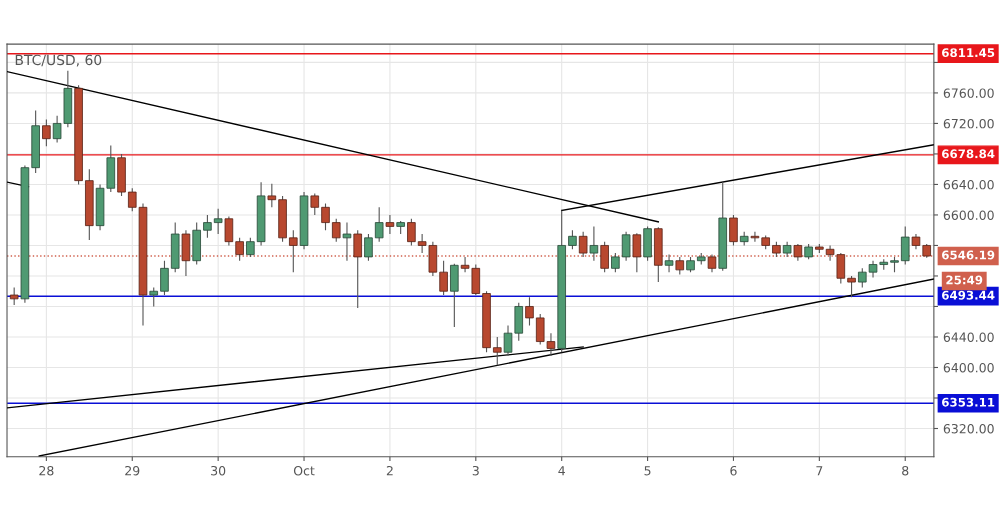 This screenshot has width=1002, height=519. I want to click on y-tick-label: 6760.00, so click(968, 93).